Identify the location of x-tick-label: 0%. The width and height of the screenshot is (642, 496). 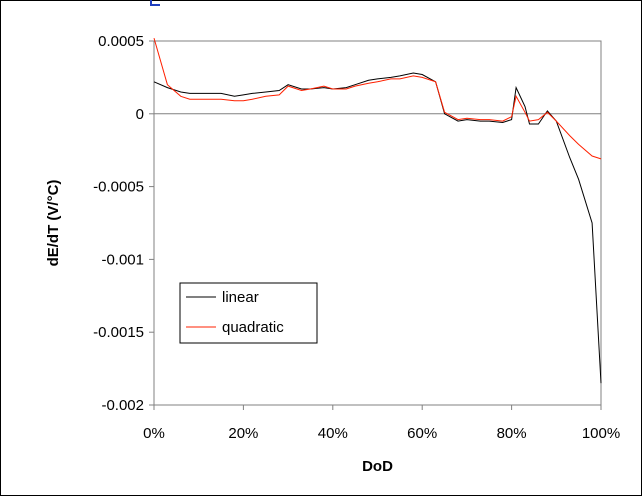
(154, 433).